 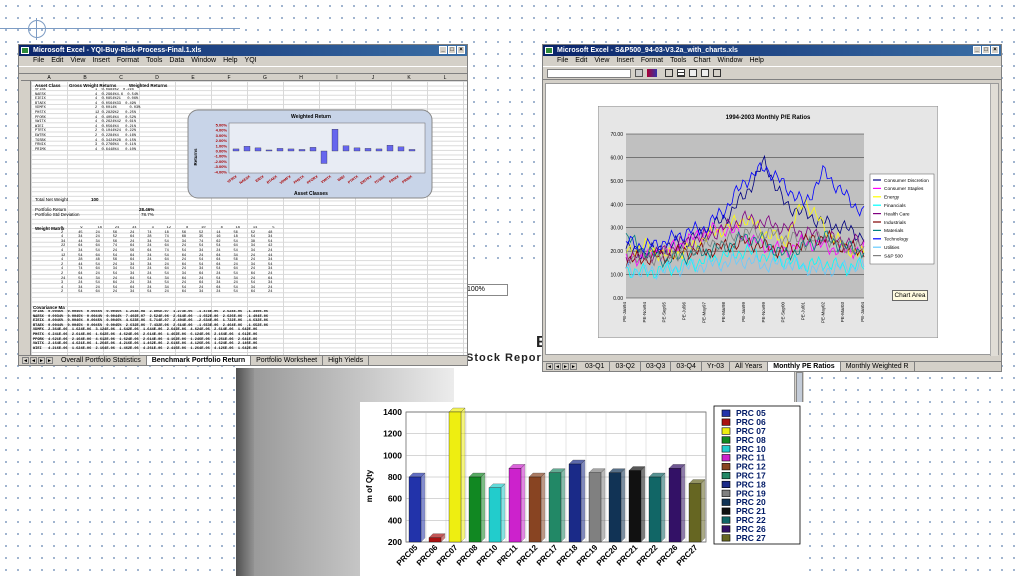 I want to click on sheet-tab: High Yields, so click(x=346, y=360).